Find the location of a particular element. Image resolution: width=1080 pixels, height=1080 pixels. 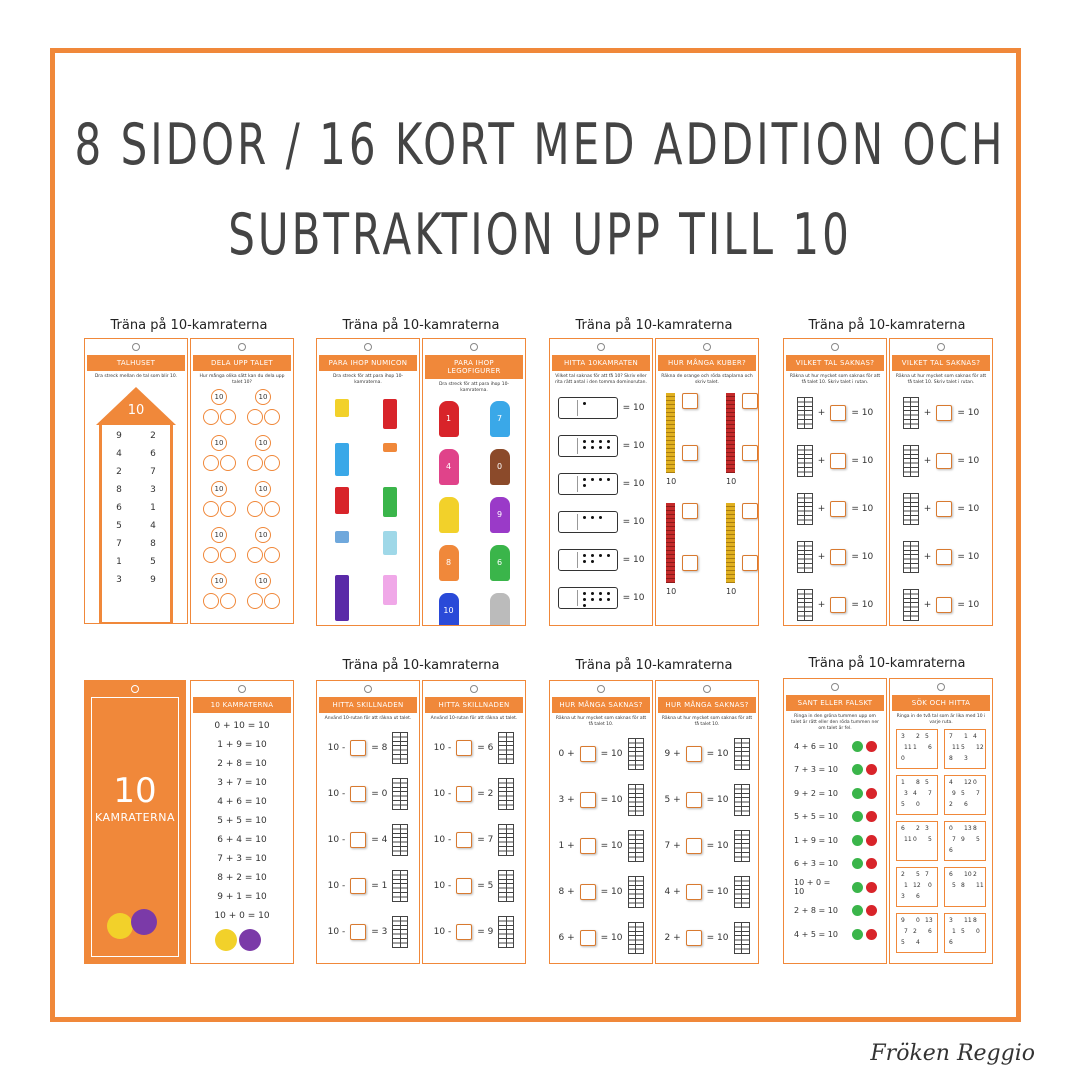

equation-line: 9 + 1 = 10 is located at coordinates (242, 897).